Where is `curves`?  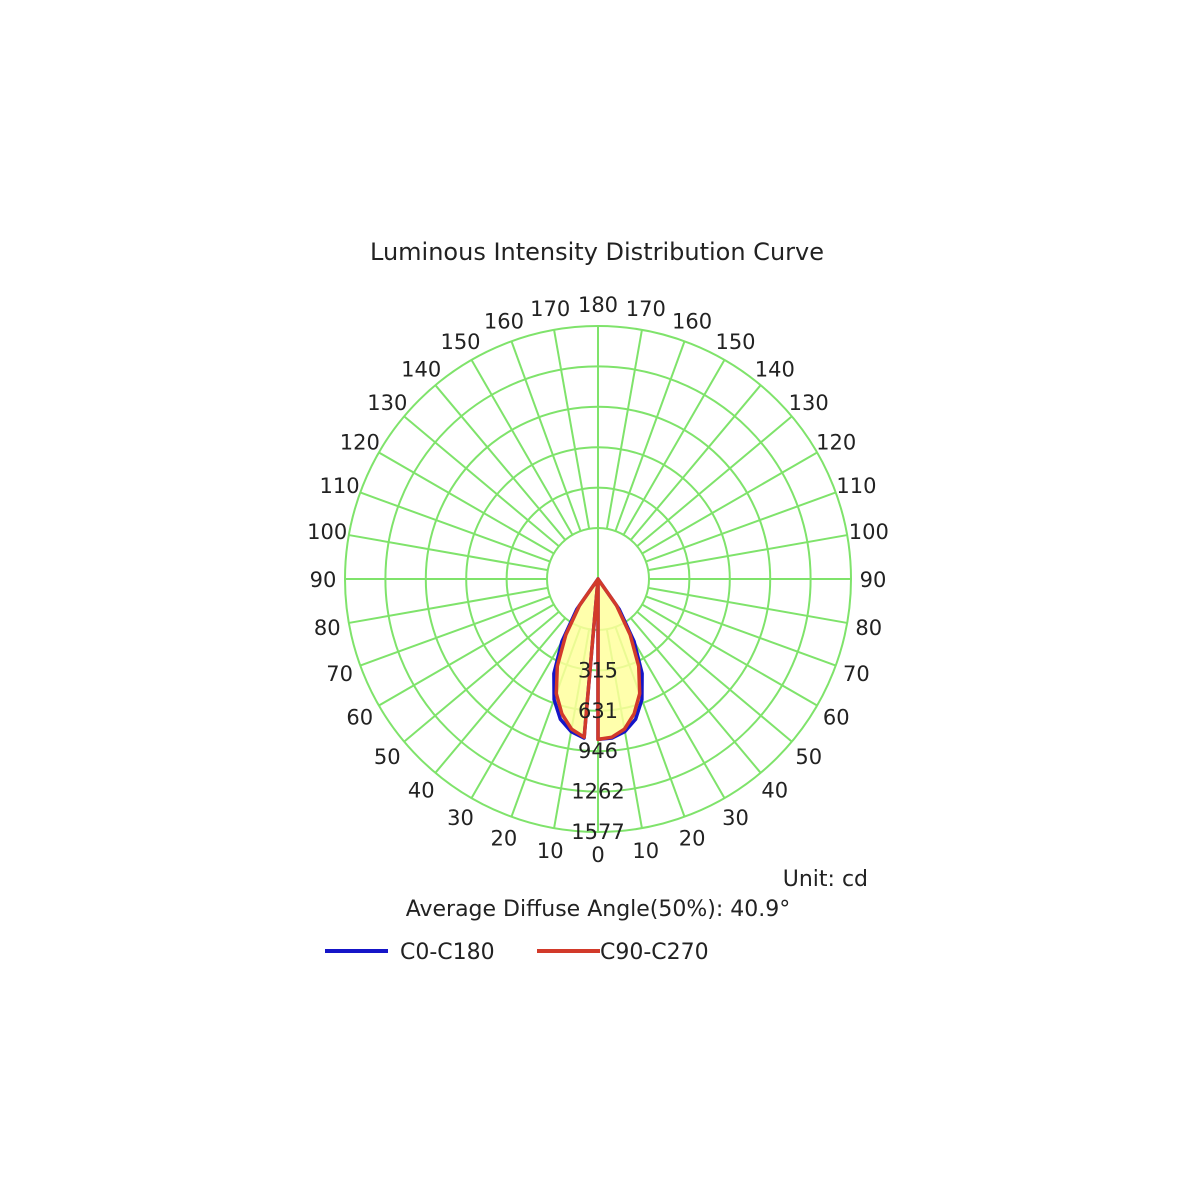
curves is located at coordinates (598, 659).